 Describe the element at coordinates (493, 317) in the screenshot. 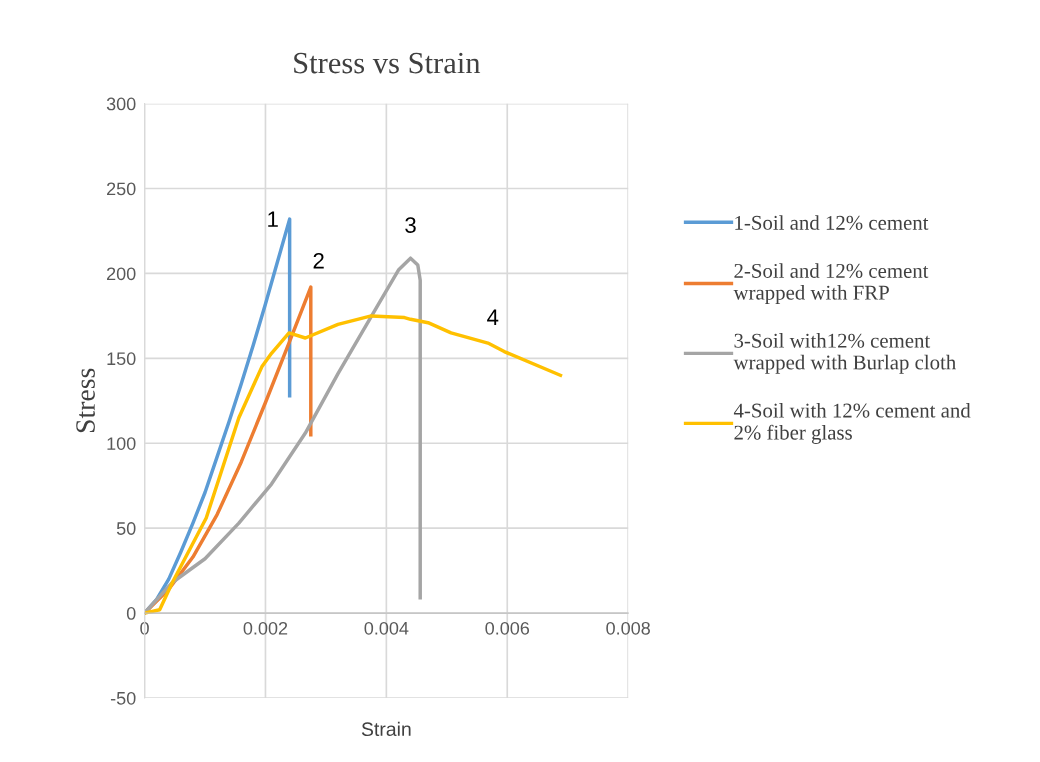

I see `annotation: 4` at that location.